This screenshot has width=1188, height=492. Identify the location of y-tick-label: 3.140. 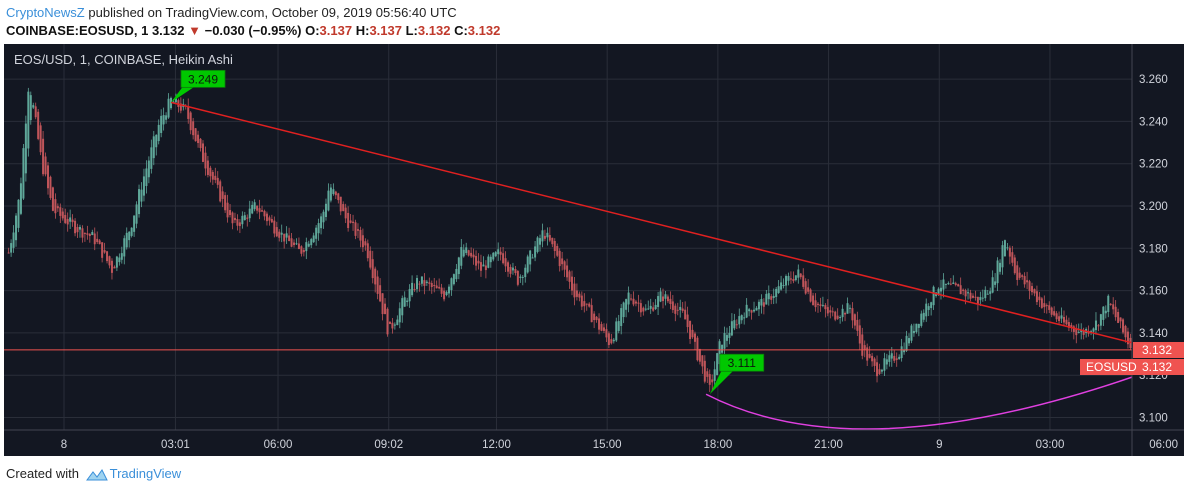
(1153, 334).